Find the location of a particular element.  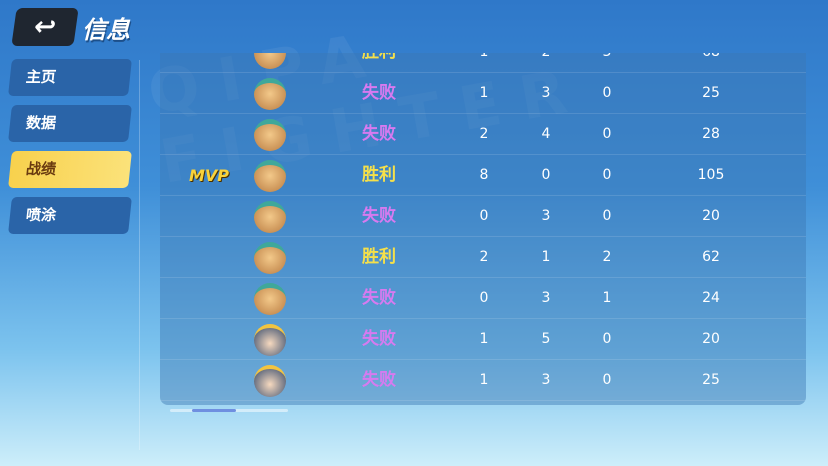

page-title: 信息 is located at coordinates (106, 30).